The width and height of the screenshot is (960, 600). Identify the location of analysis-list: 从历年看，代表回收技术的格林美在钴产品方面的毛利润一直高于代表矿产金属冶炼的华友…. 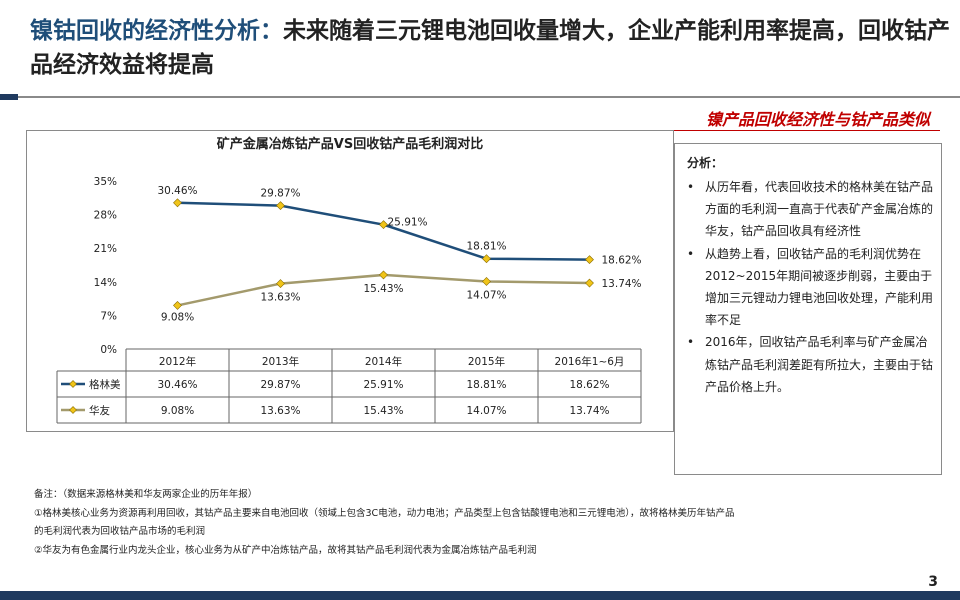
(808, 287).